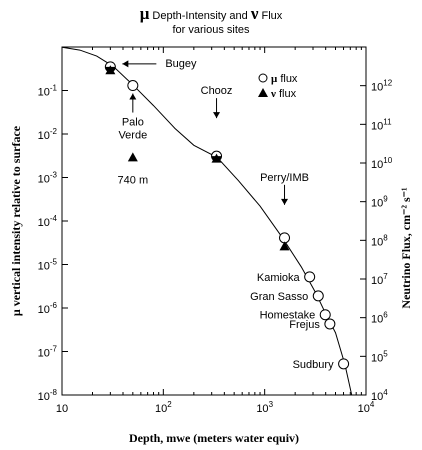 The height and width of the screenshot is (450, 422). What do you see at coordinates (313, 365) in the screenshot?
I see `site-label-sudbury: Sudbury` at bounding box center [313, 365].